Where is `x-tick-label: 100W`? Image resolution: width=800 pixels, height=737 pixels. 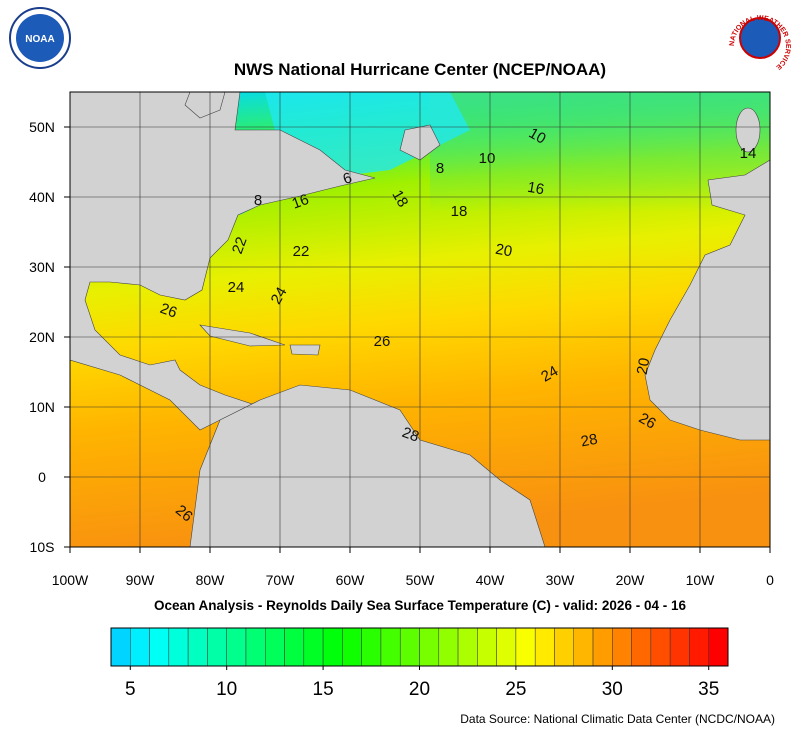
x-tick-label: 100W is located at coordinates (70, 580).